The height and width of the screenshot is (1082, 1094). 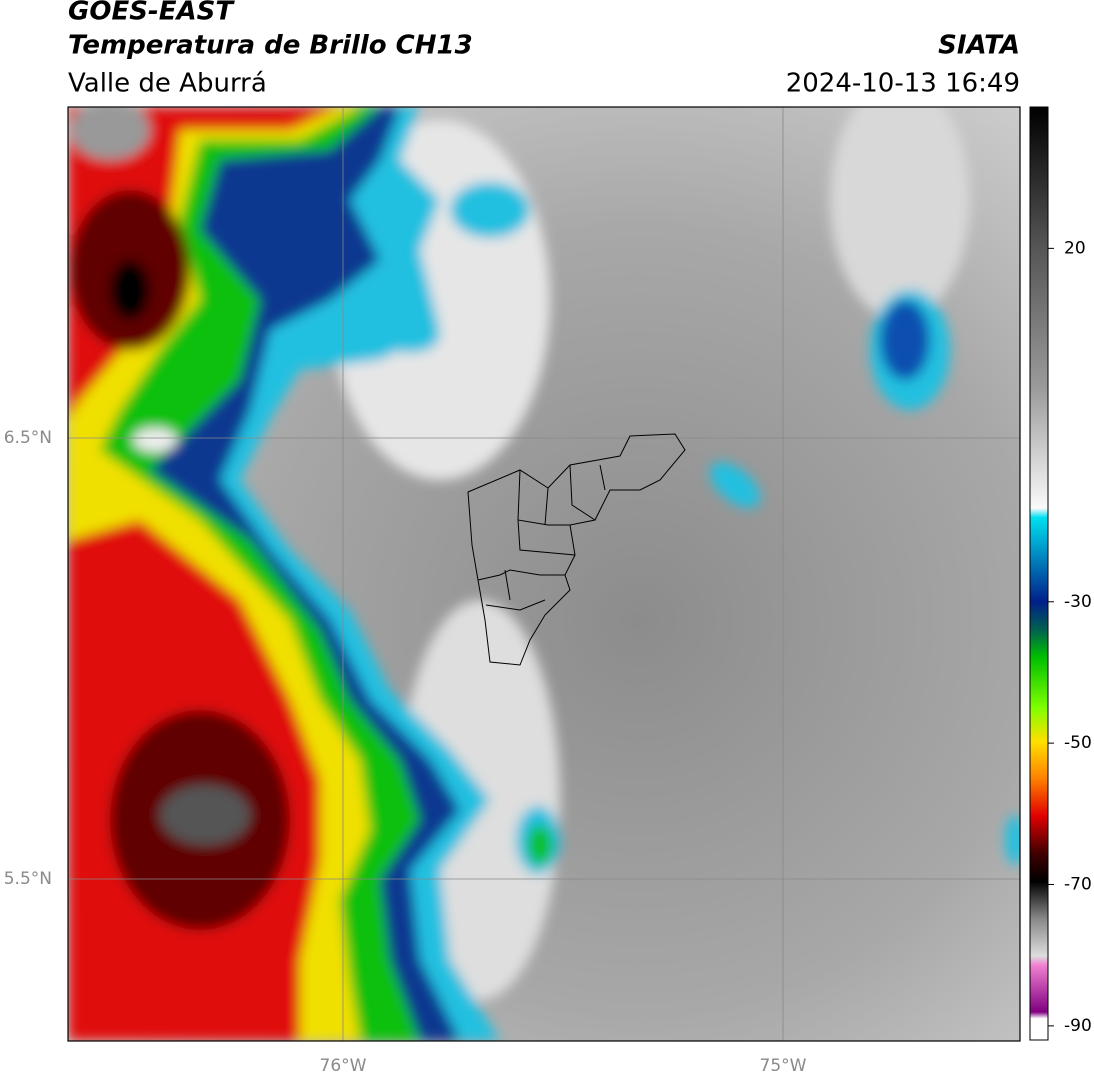 What do you see at coordinates (343, 1066) in the screenshot?
I see `lon-label: 76°W` at bounding box center [343, 1066].